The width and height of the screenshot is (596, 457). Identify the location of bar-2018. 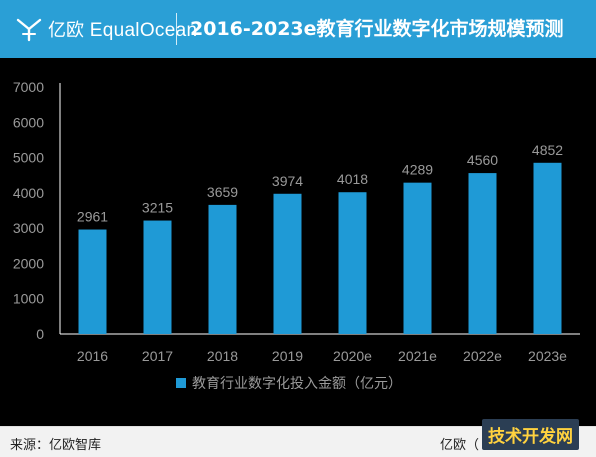
(222, 269).